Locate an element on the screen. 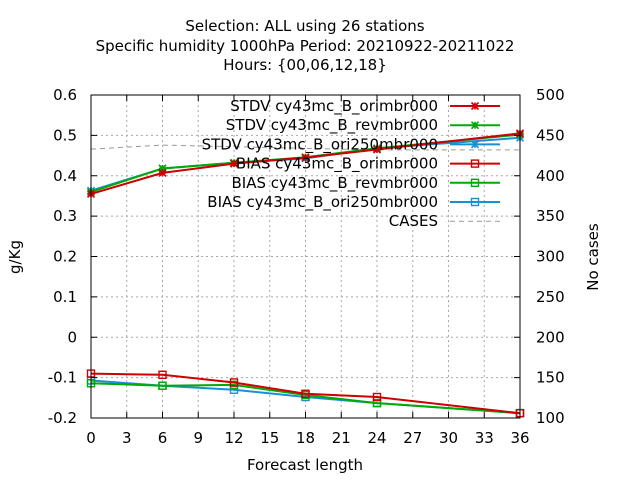 Image resolution: width=640 pixels, height=480 pixels. legend-entry: BIAS cy43mc_B_revmbr000 is located at coordinates (366, 183).